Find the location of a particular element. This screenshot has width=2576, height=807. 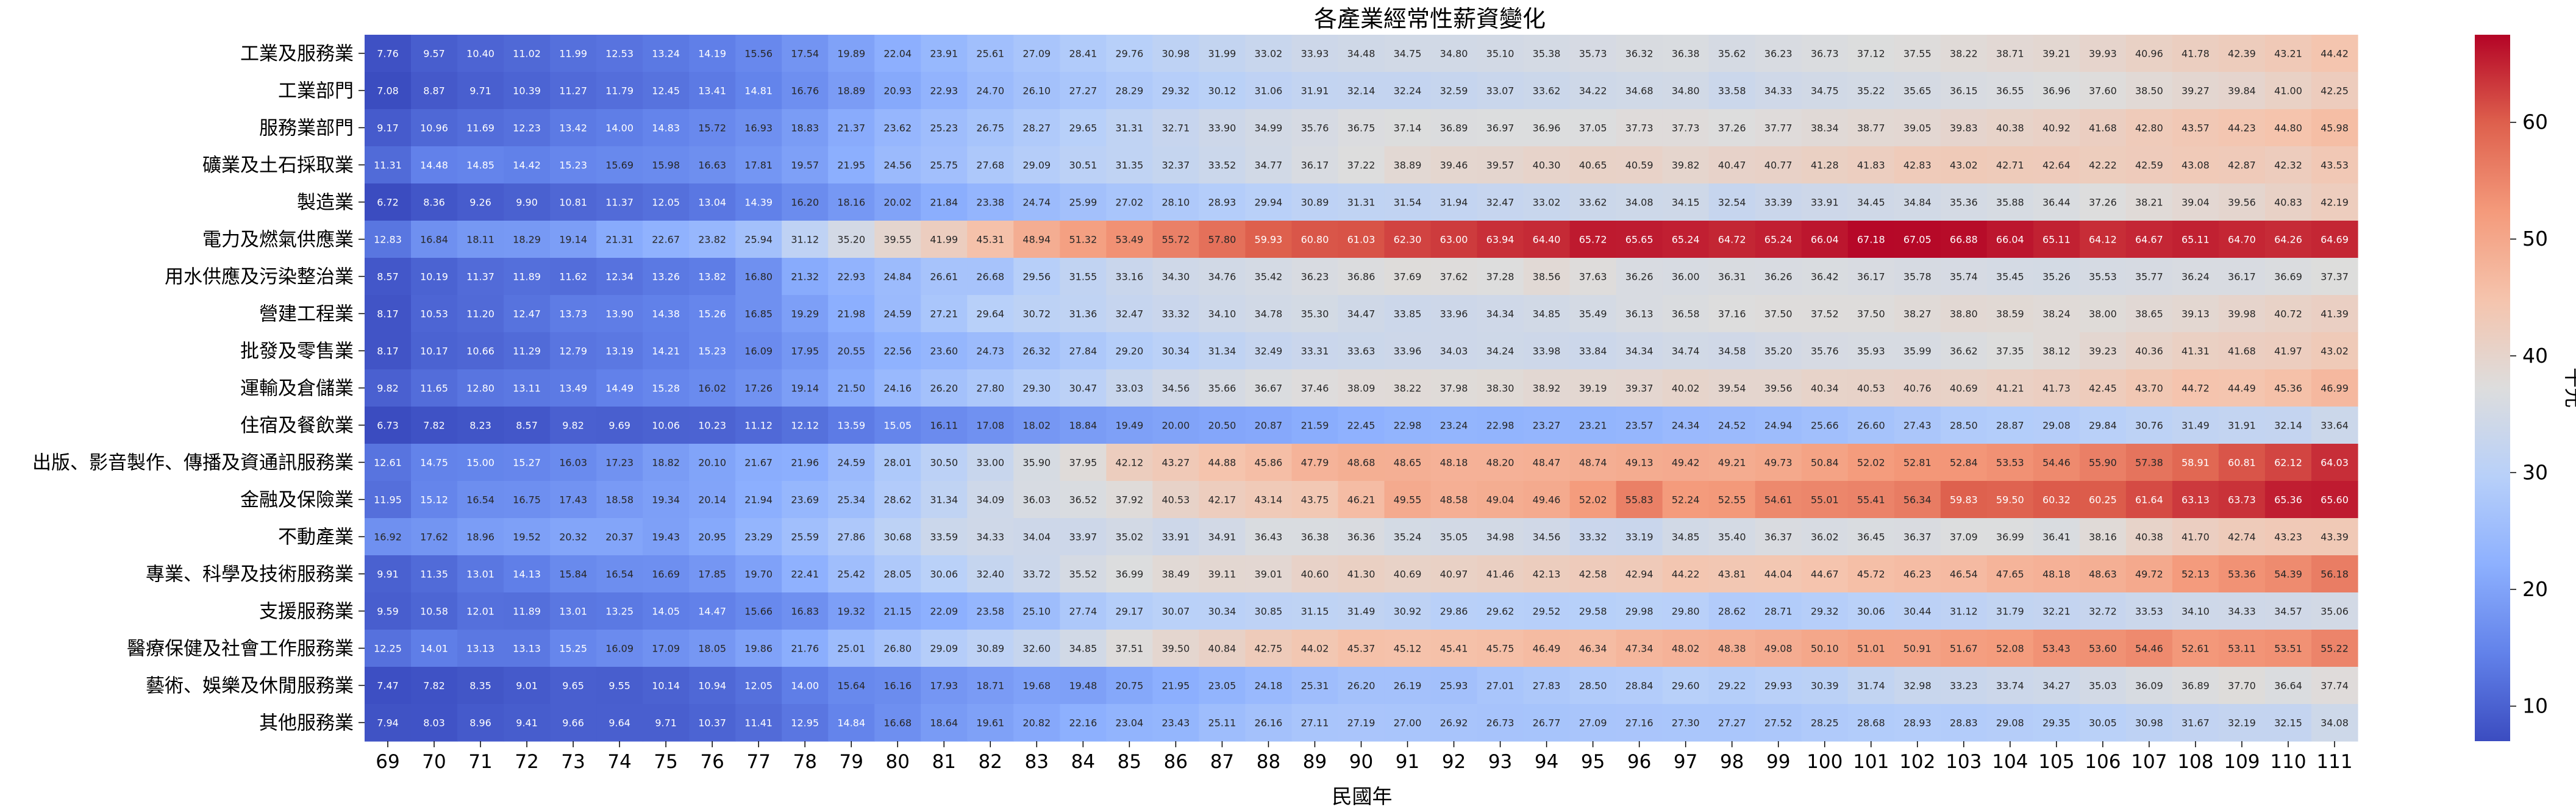

cell-value-label: 44.02 is located at coordinates (1315, 649).